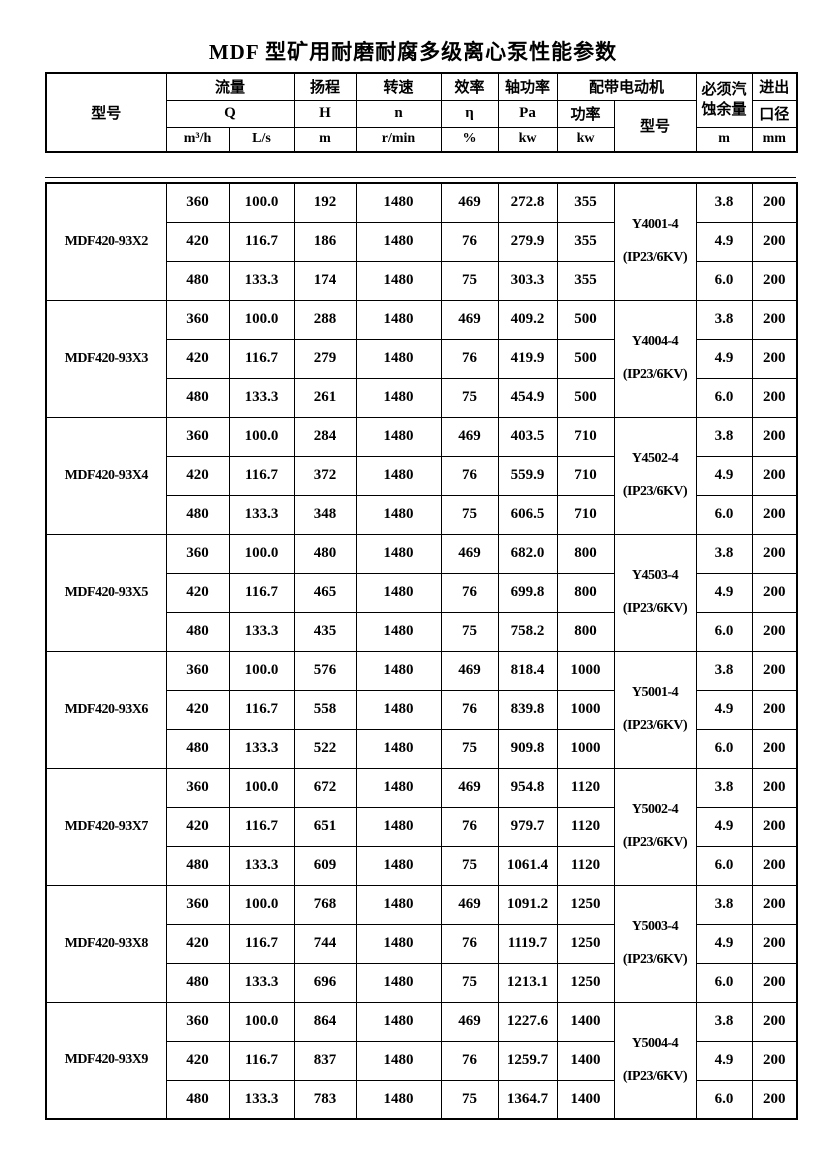 This screenshot has height=1165, width=826. Describe the element at coordinates (655, 358) in the screenshot. I see `motor-model-cell: Y4004-4 (IP23/6KV)` at that location.